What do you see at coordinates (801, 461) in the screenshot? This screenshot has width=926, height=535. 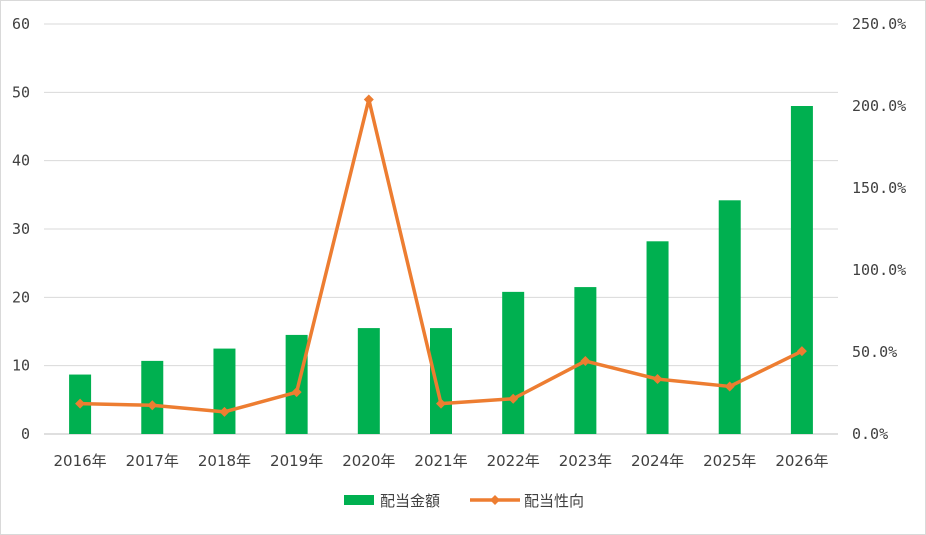 I see `category-label: 2026年` at bounding box center [801, 461].